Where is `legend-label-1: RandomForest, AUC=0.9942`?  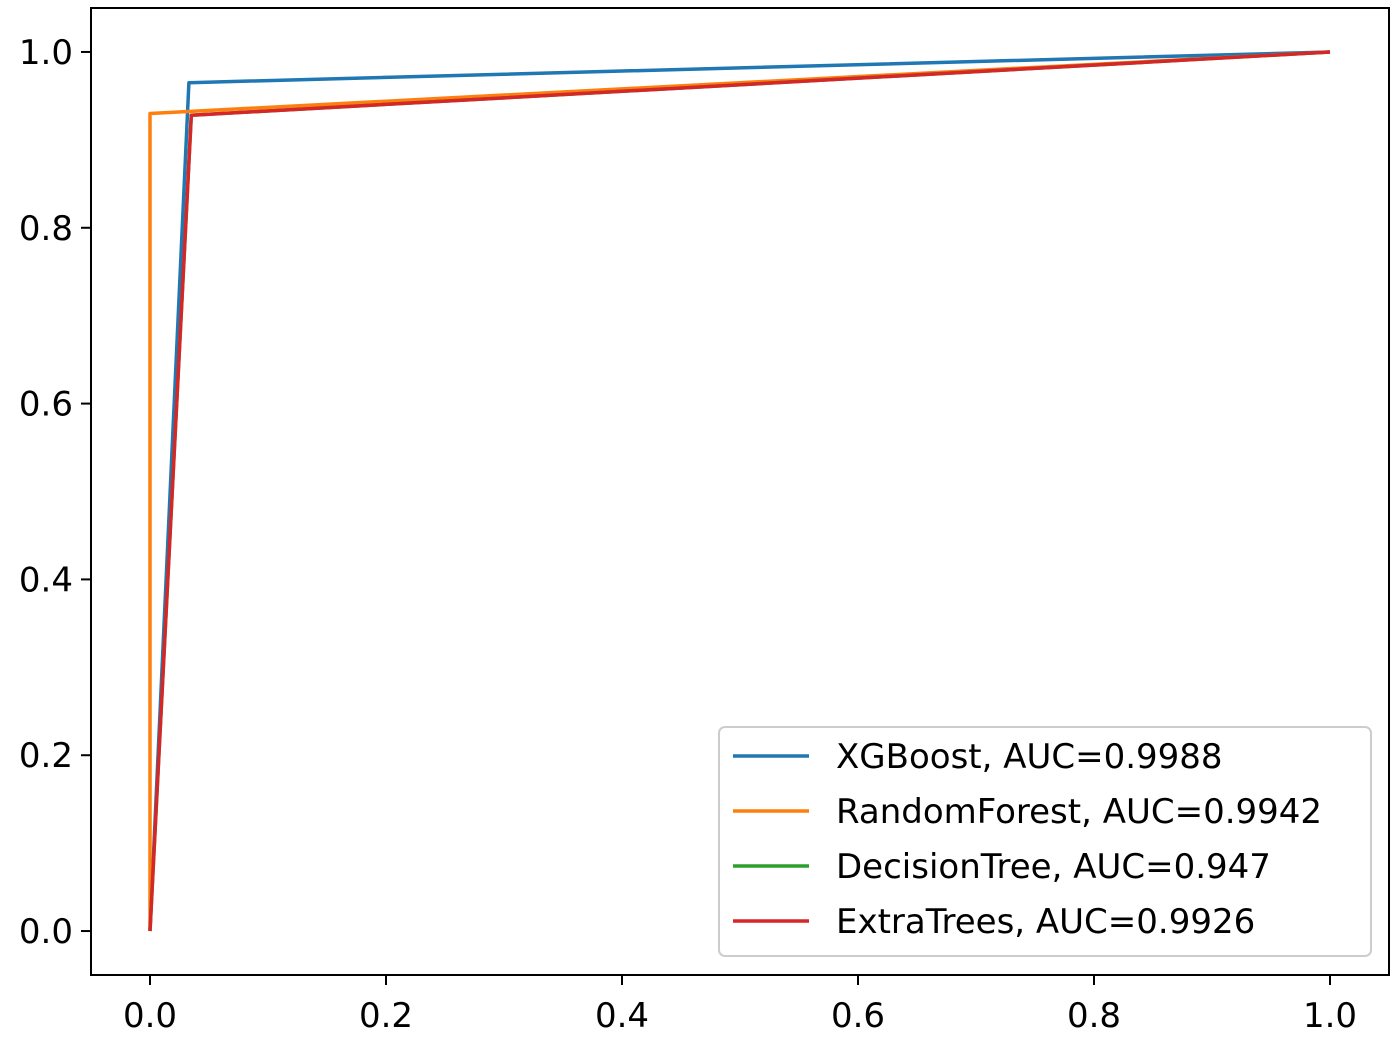 legend-label-1: RandomForest, AUC=0.9942 is located at coordinates (1079, 812).